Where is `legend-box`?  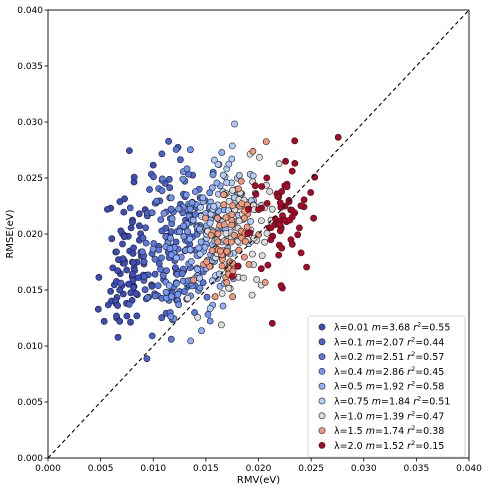 legend-box is located at coordinates (386, 386).